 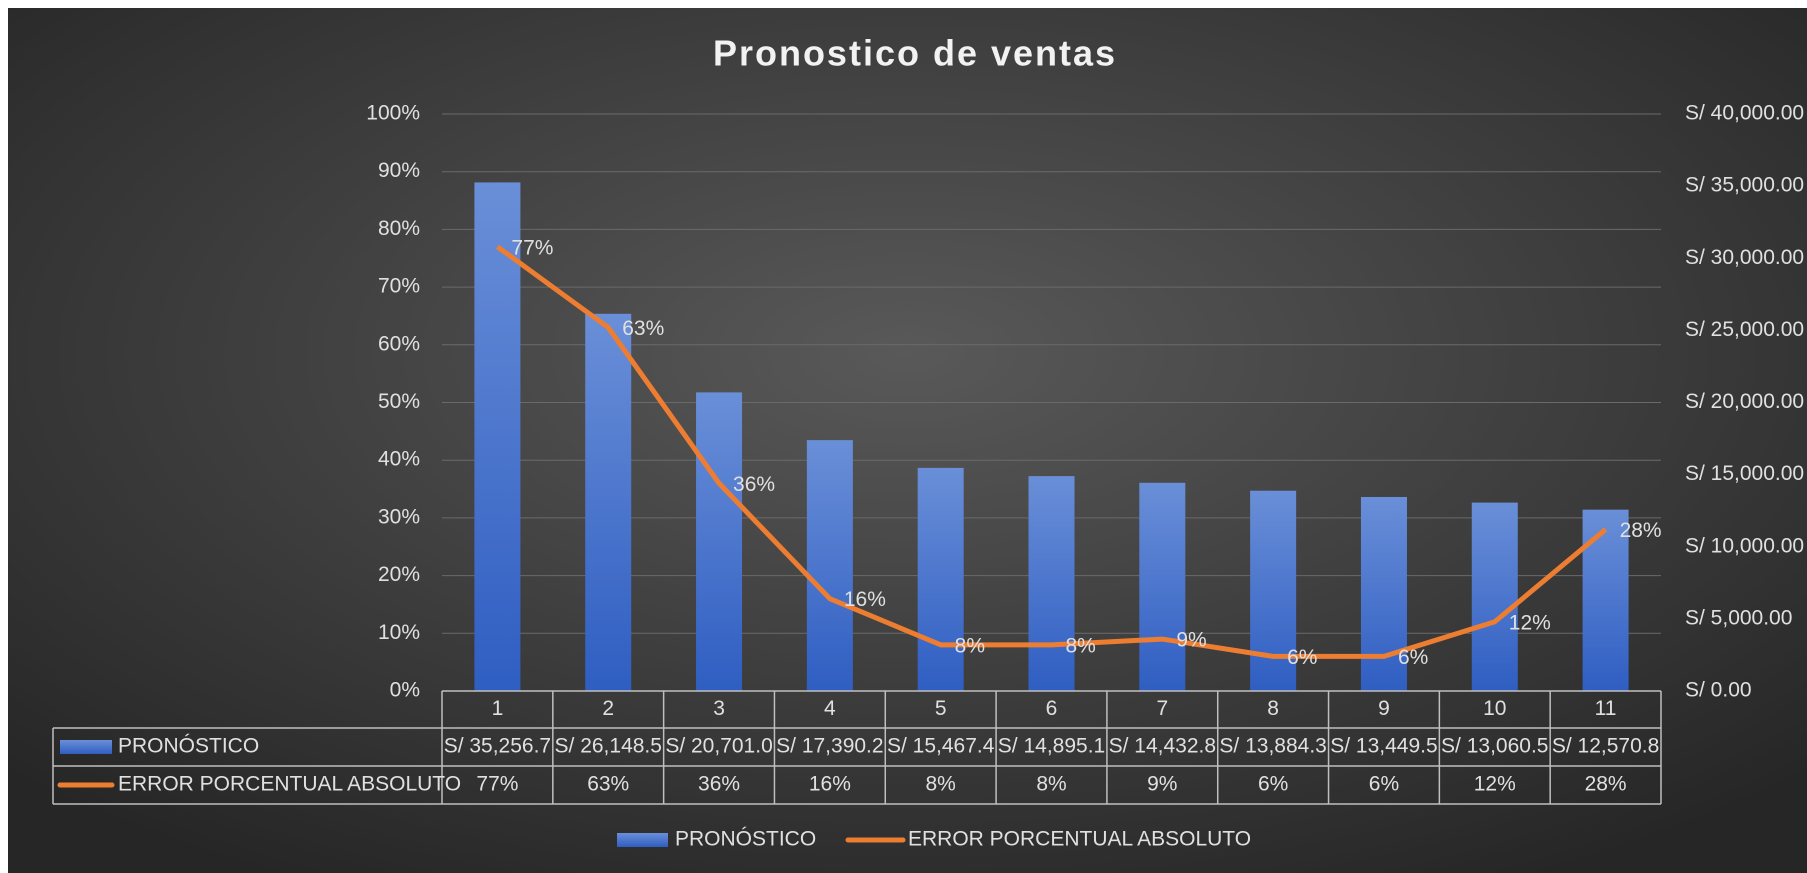 What do you see at coordinates (399, 343) in the screenshot?
I see `y-tick-label: 60%` at bounding box center [399, 343].